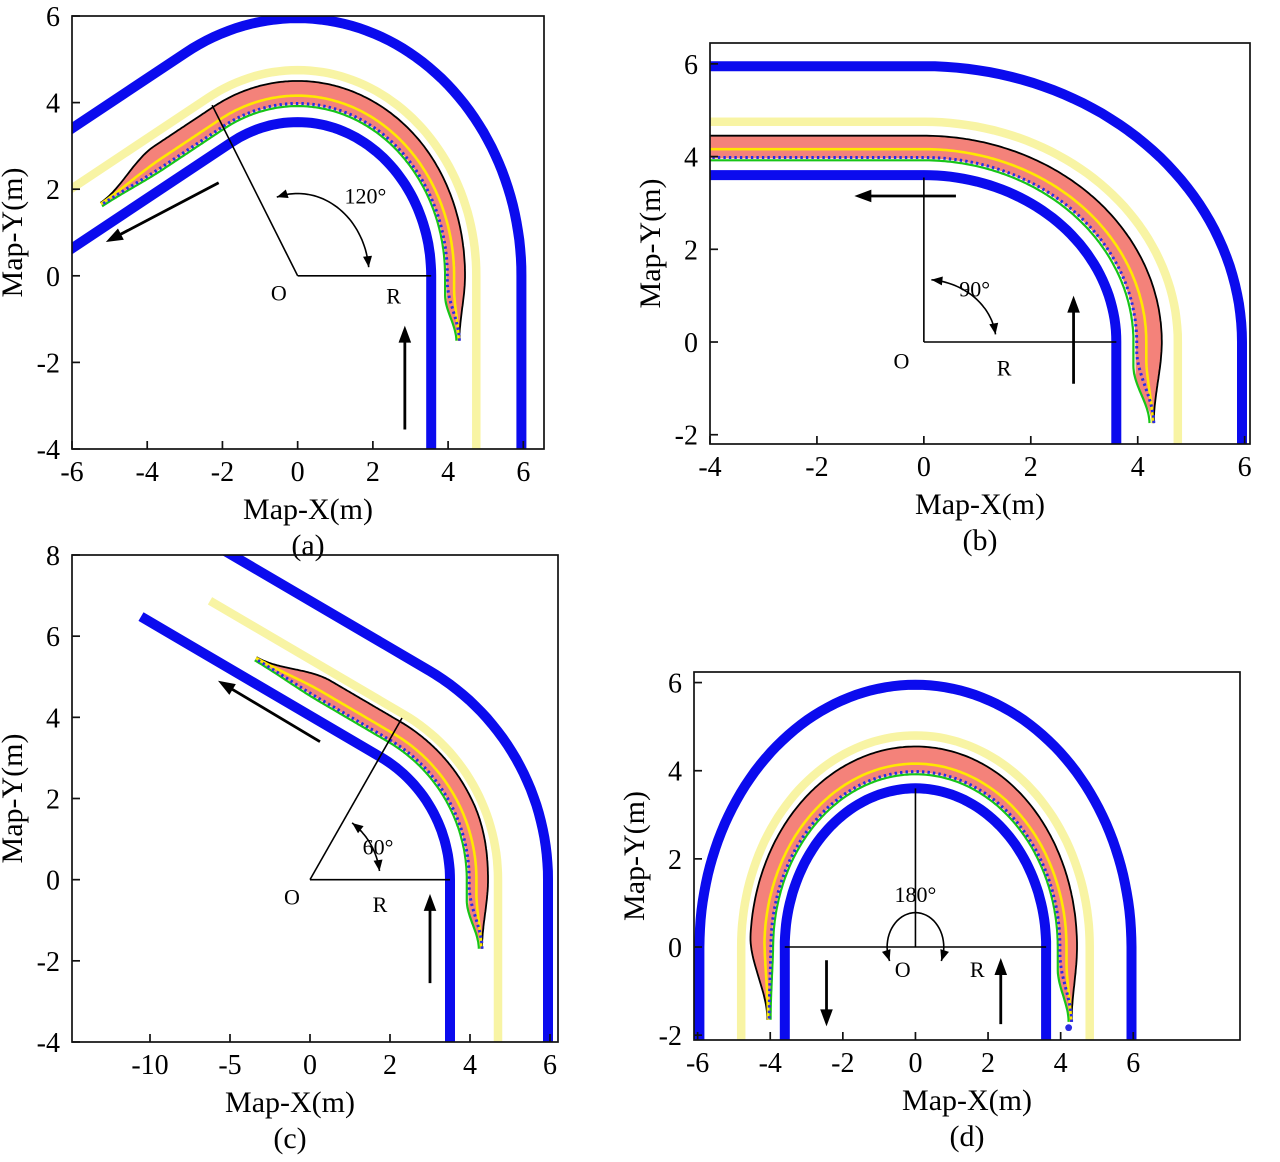 The image size is (1280, 1162). I want to click on panel-d-annotations: O R 180°, so click(915, 907).